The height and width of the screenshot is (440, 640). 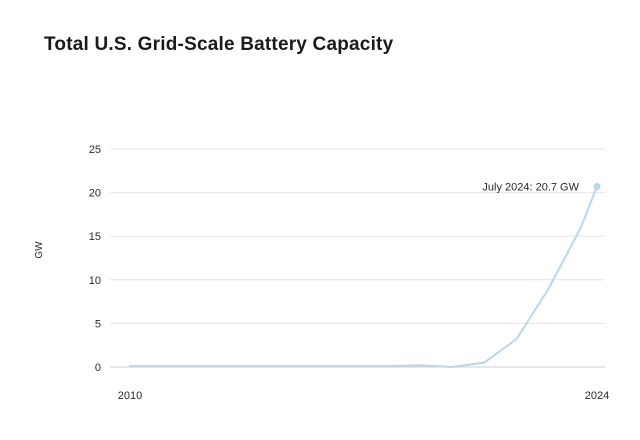 What do you see at coordinates (98, 324) in the screenshot?
I see `y-tick-label: 5` at bounding box center [98, 324].